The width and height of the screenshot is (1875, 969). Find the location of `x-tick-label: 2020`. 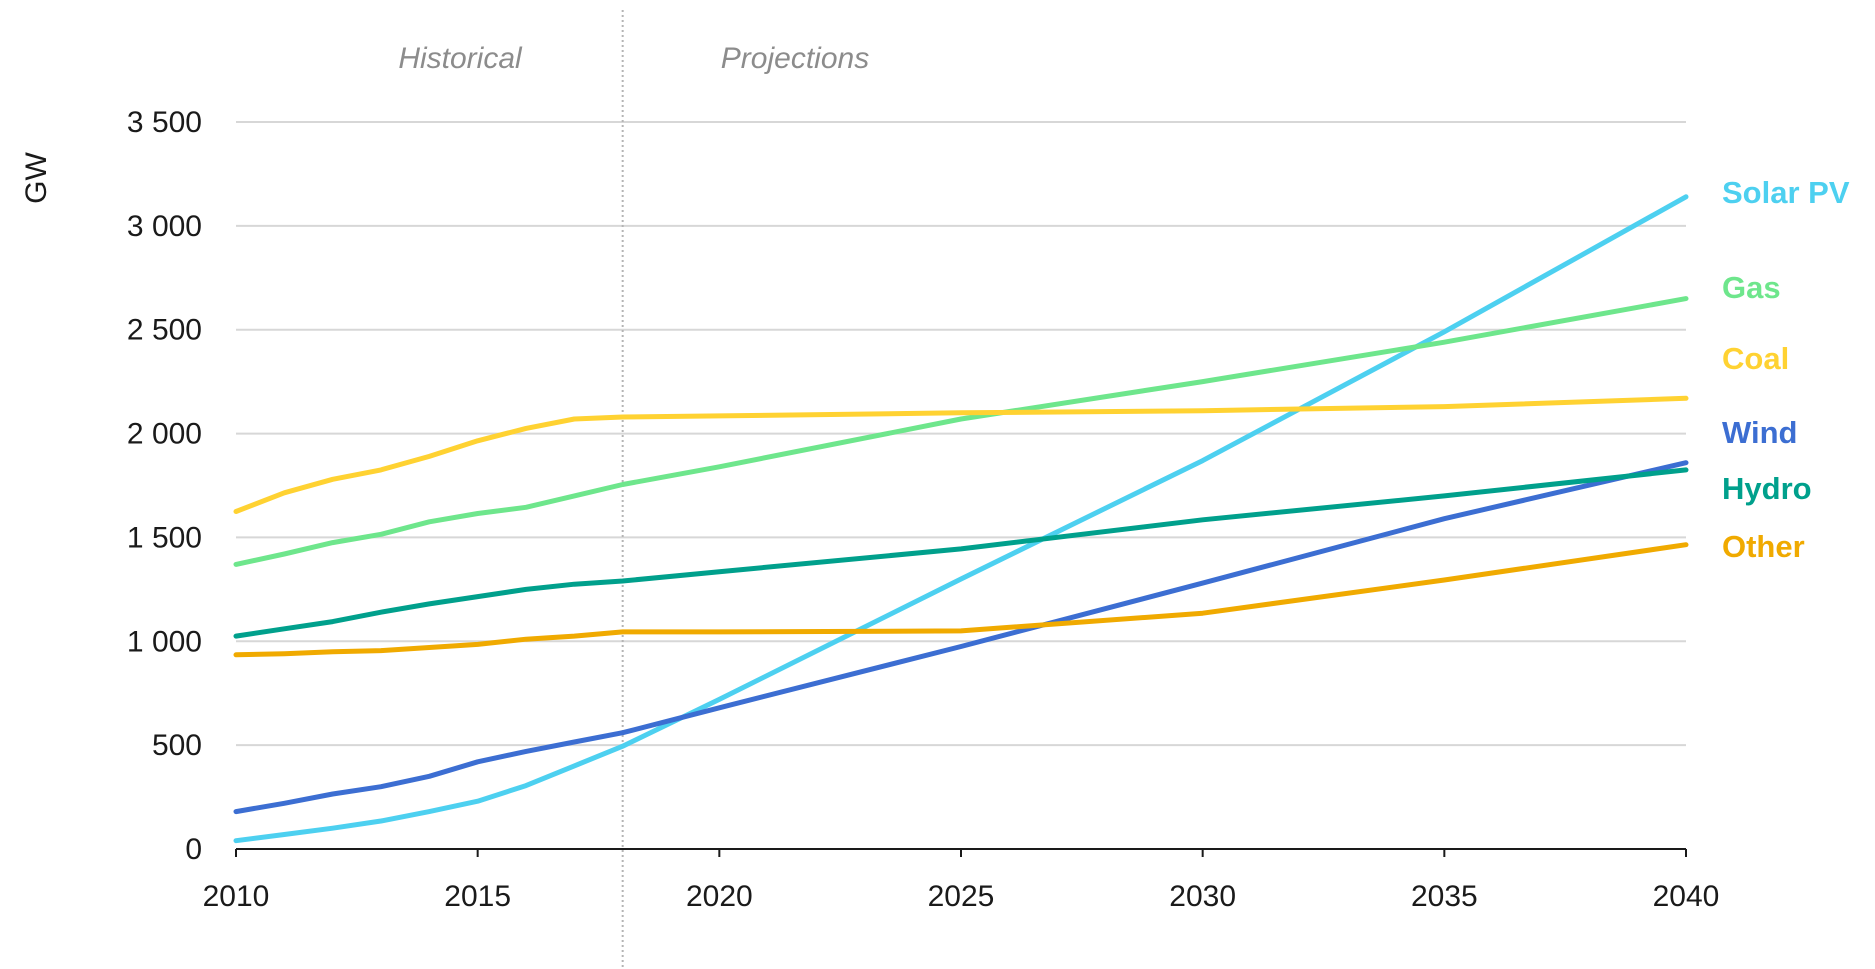

x-tick-label: 2020 is located at coordinates (719, 896).